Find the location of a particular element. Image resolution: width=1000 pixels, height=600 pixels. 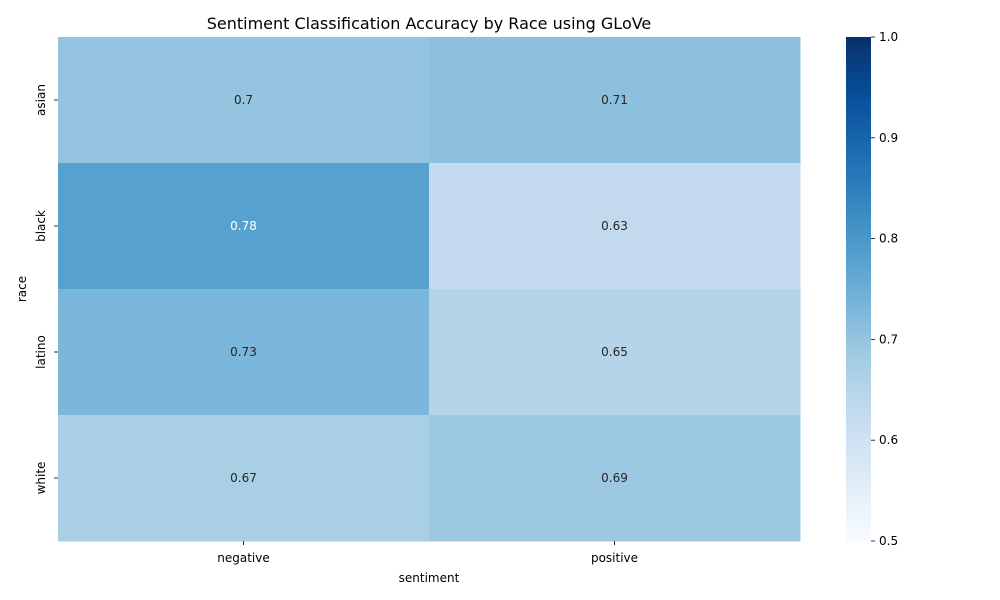

cell-value-label: 0.65 is located at coordinates (614, 352).